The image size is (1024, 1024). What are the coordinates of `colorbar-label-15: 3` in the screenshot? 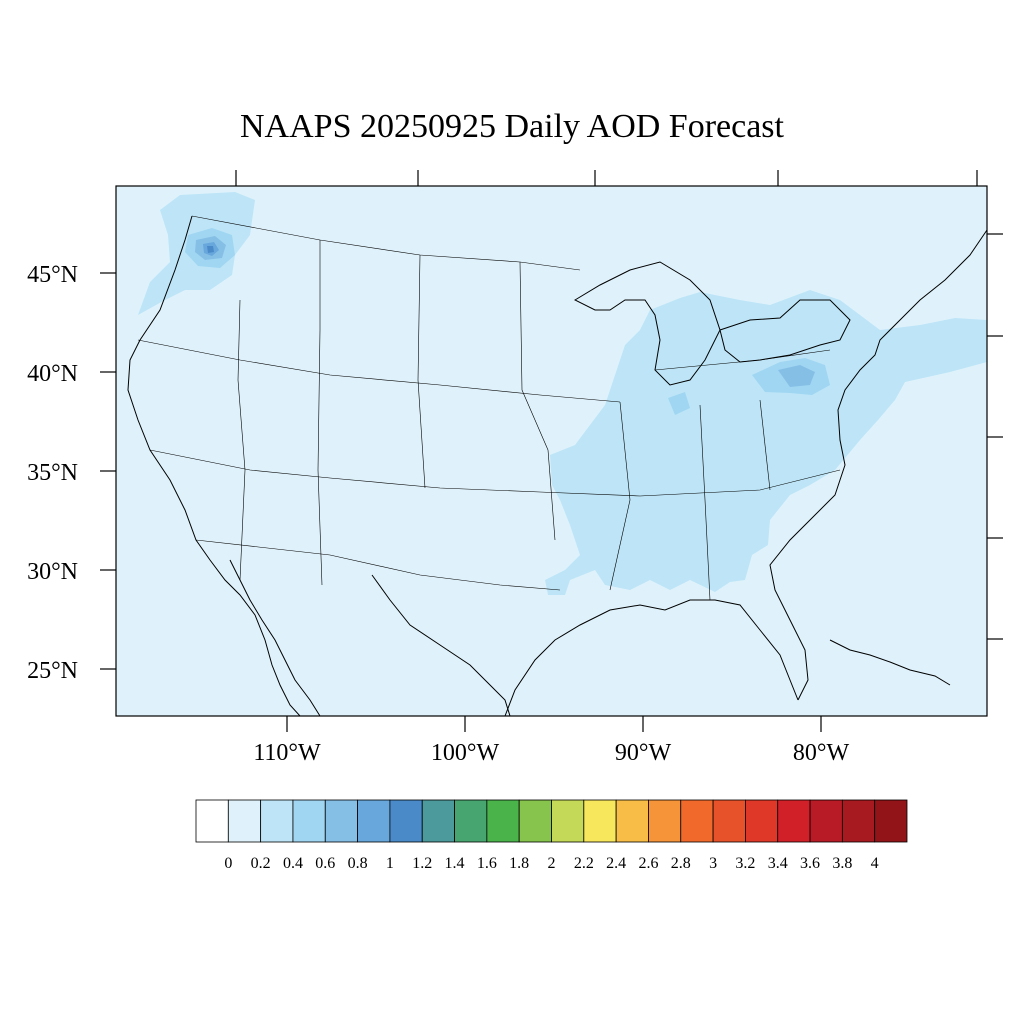 It's located at (713, 863).